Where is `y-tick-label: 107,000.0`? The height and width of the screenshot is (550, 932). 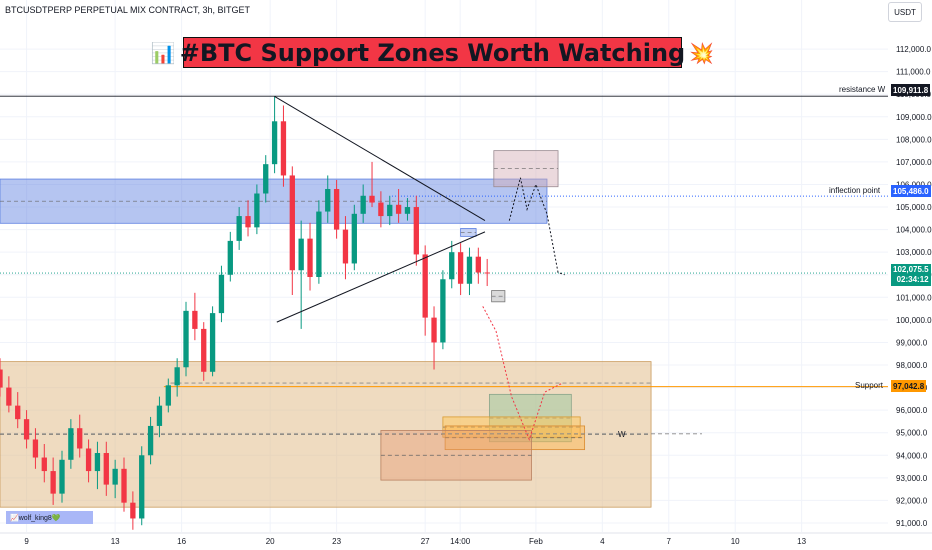 y-tick-label: 107,000.0 is located at coordinates (914, 162).